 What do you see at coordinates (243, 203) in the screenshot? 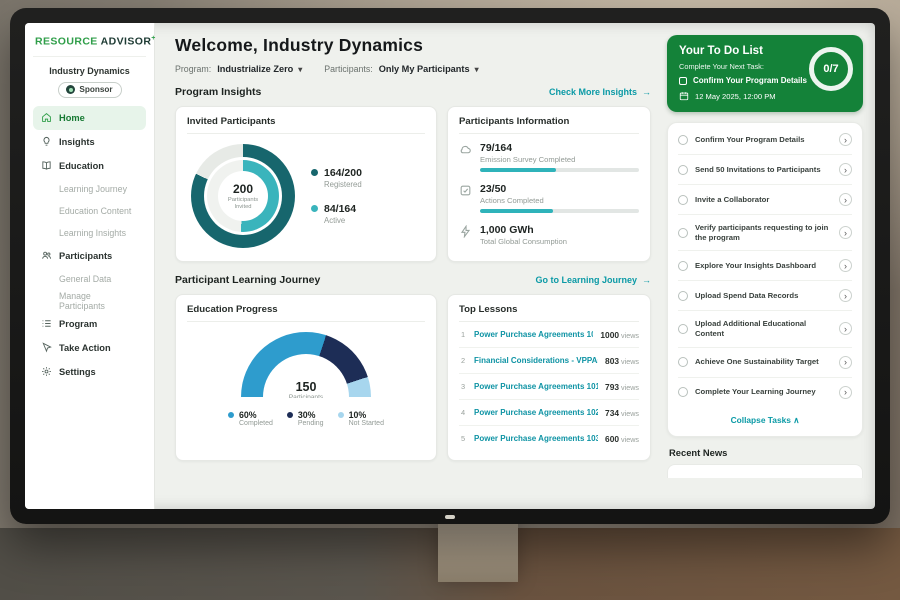
I see `invited-center-label: Participants Invited` at bounding box center [243, 203].